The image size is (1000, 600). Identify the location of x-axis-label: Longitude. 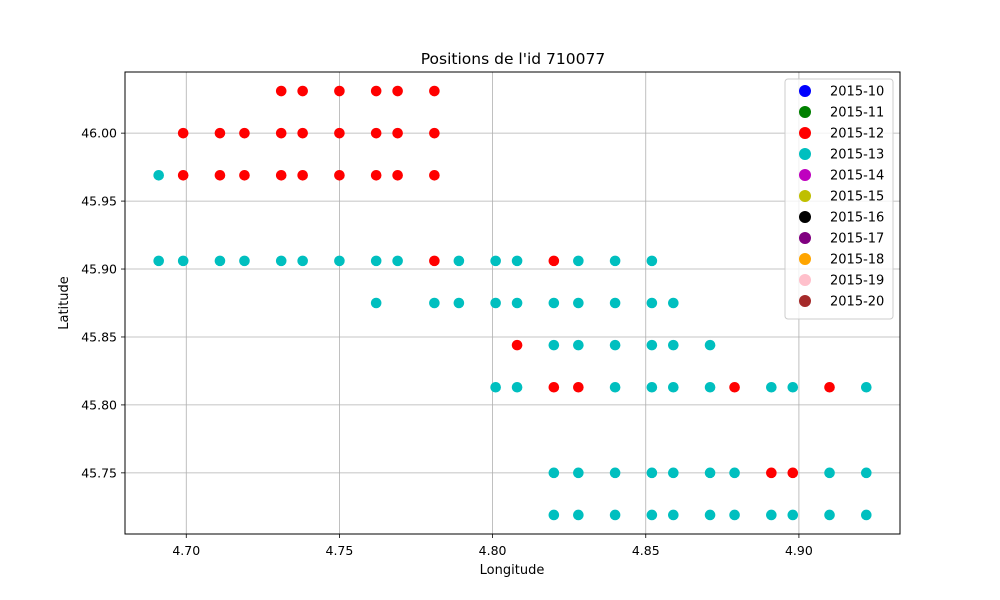
(512, 570).